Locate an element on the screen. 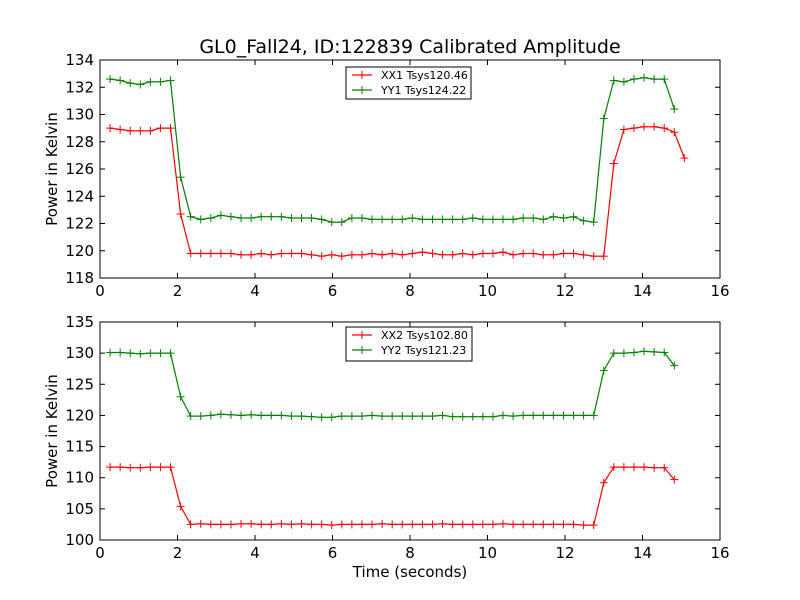  legend: XX1 Tsys120.46 YY1 Tsys124.22 is located at coordinates (408, 83).